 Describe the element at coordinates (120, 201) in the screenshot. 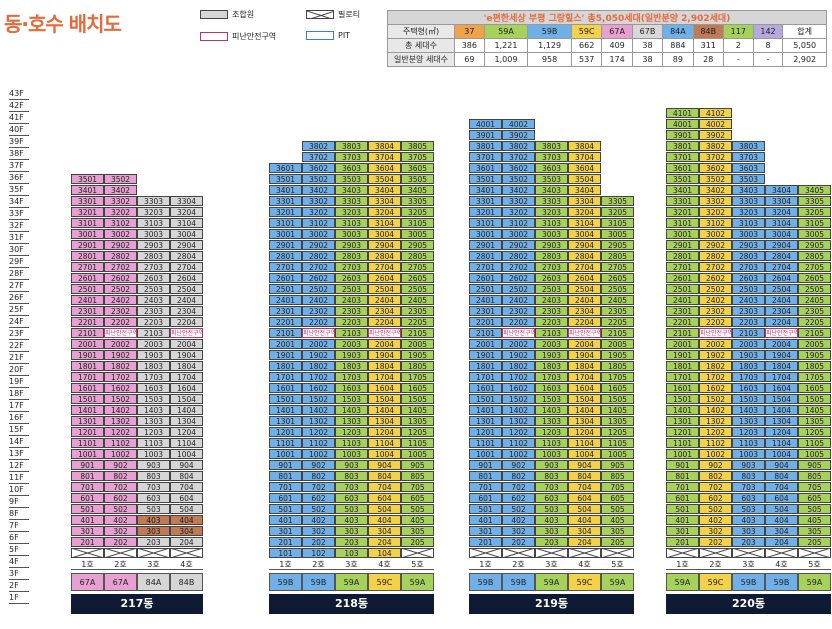

I see `unit-3302: 3302` at that location.